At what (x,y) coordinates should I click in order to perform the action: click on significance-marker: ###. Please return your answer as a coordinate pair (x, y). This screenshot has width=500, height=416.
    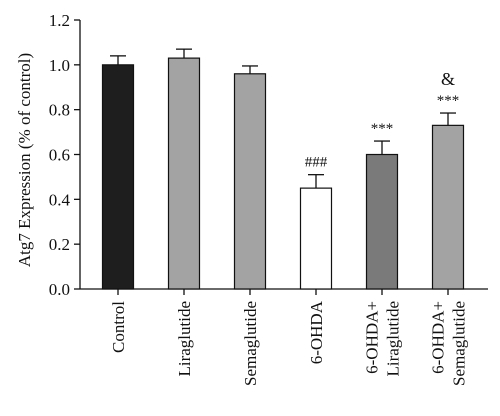
    Looking at the image, I should click on (316, 163).